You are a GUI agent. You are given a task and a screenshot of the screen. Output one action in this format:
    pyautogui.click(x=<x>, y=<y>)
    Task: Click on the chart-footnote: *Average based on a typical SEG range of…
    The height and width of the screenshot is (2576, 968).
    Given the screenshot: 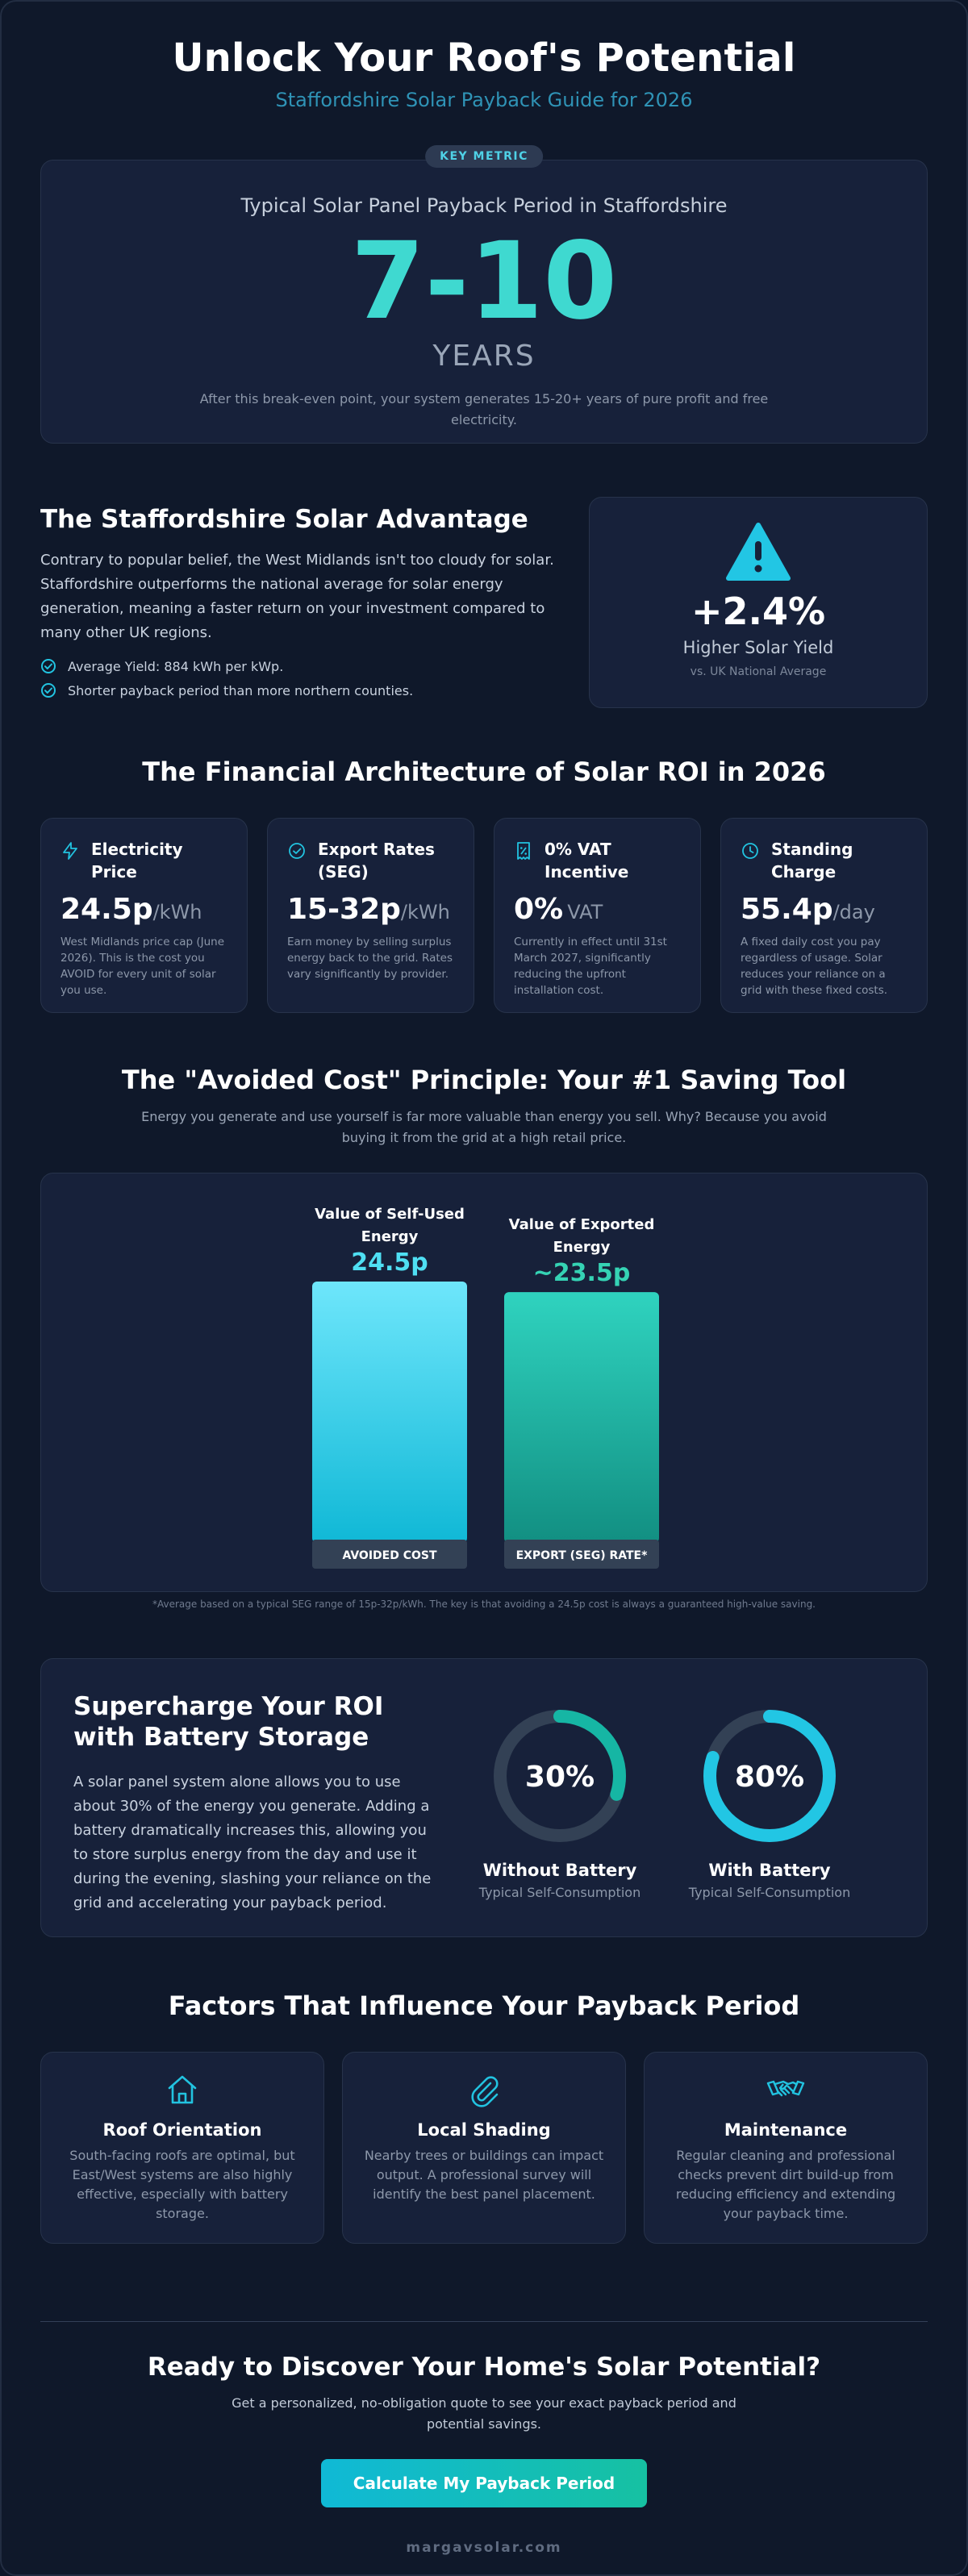 What is the action you would take?
    pyautogui.click(x=484, y=1604)
    